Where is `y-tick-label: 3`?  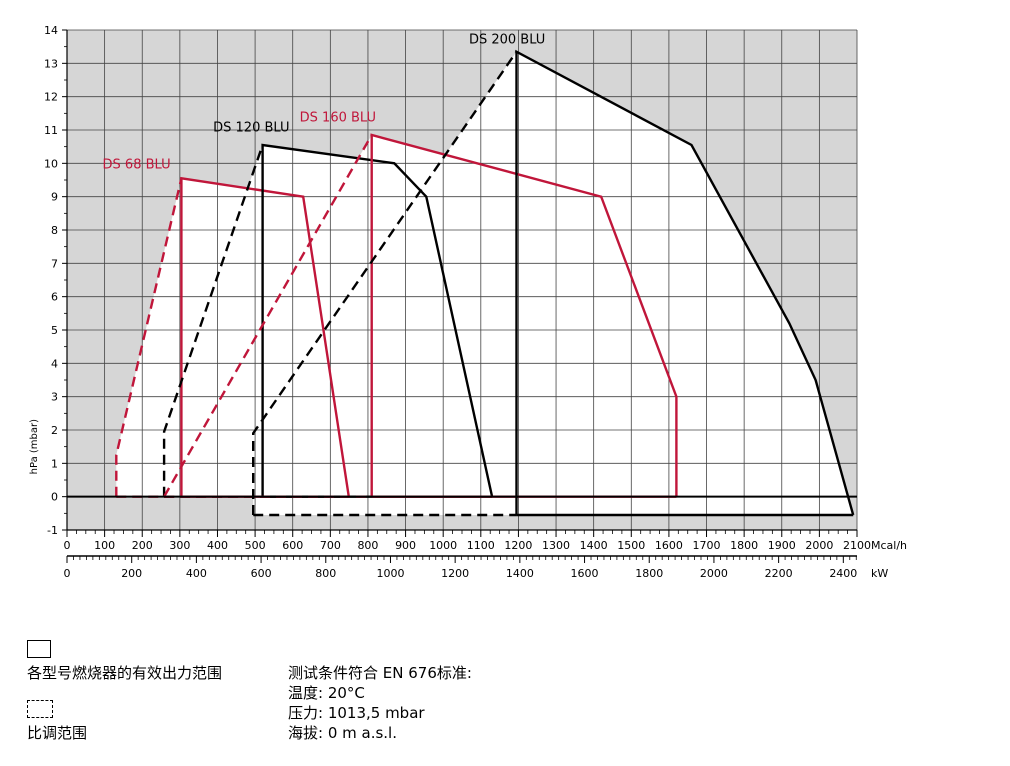 y-tick-label: 3 is located at coordinates (54, 397).